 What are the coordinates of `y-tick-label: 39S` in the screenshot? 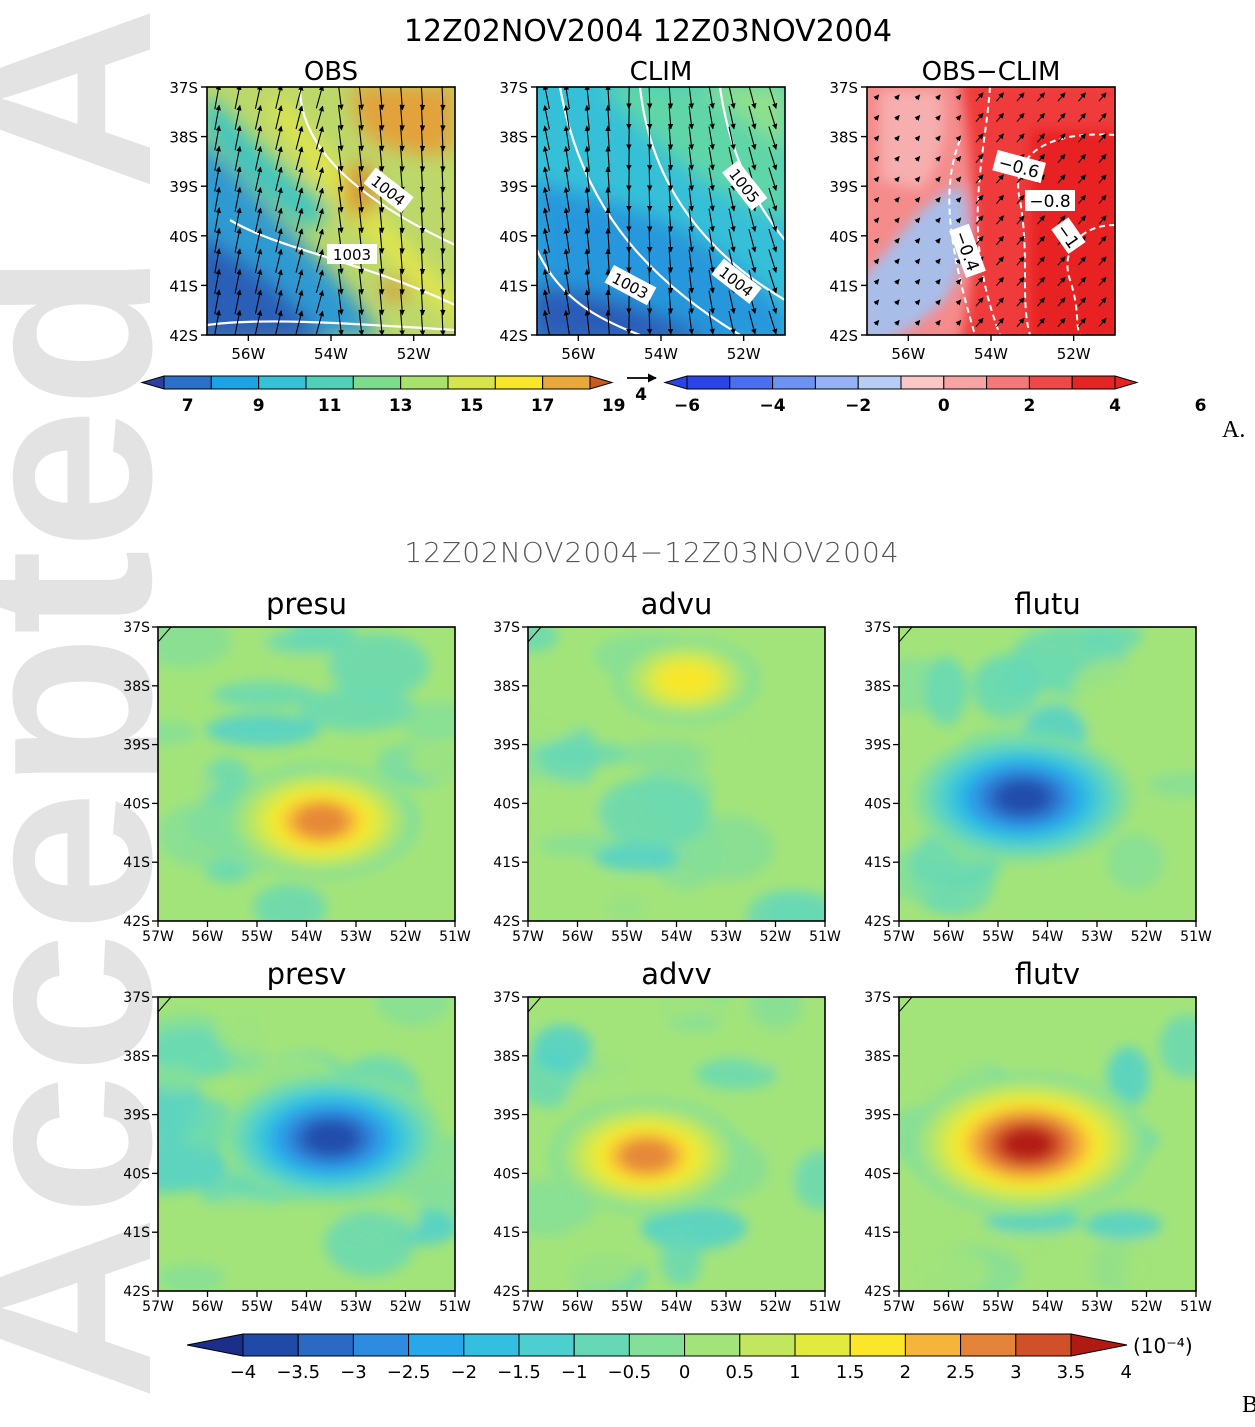 It's located at (877, 746).